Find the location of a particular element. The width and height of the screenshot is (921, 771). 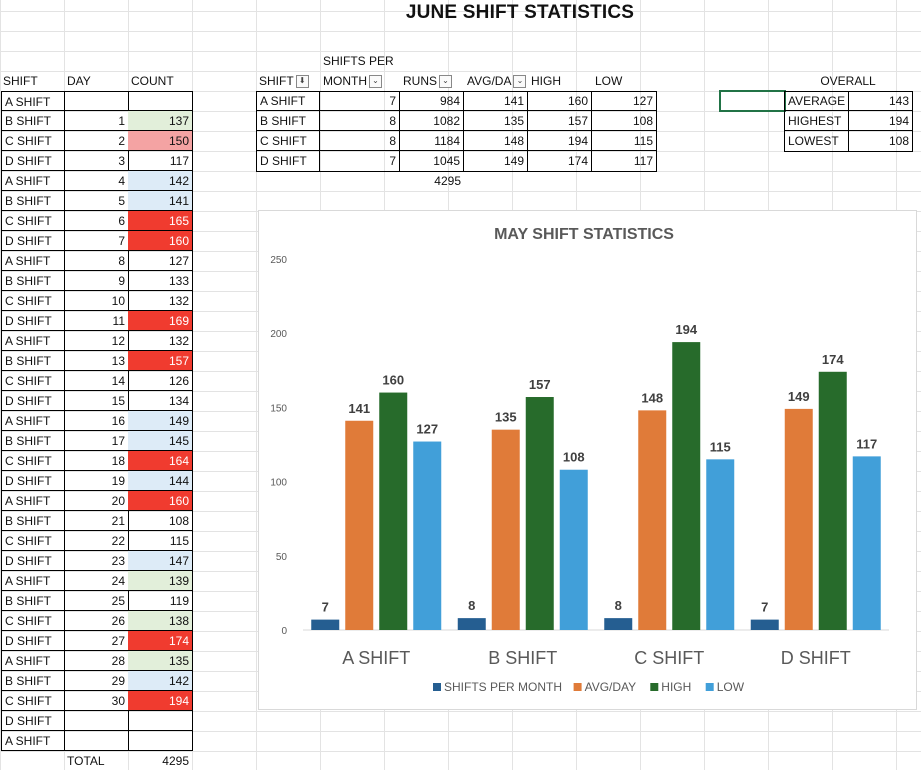

summary-avg-cell: 149 is located at coordinates (496, 161).